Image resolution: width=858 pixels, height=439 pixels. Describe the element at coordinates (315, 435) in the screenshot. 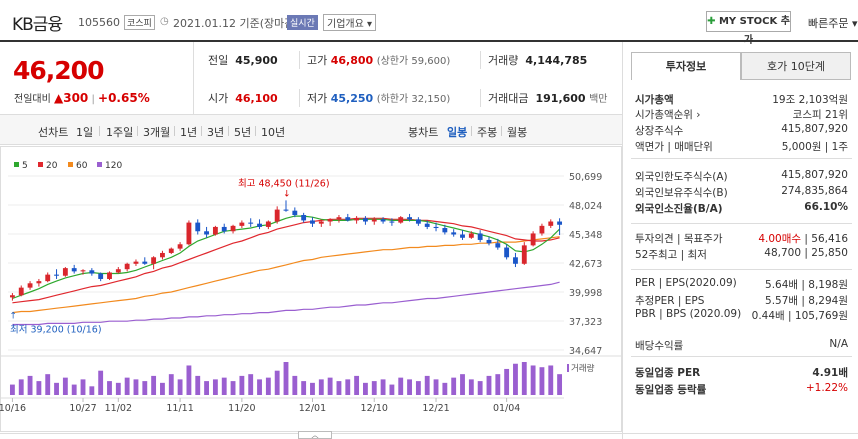

I see `collapse-handle: ︿` at that location.